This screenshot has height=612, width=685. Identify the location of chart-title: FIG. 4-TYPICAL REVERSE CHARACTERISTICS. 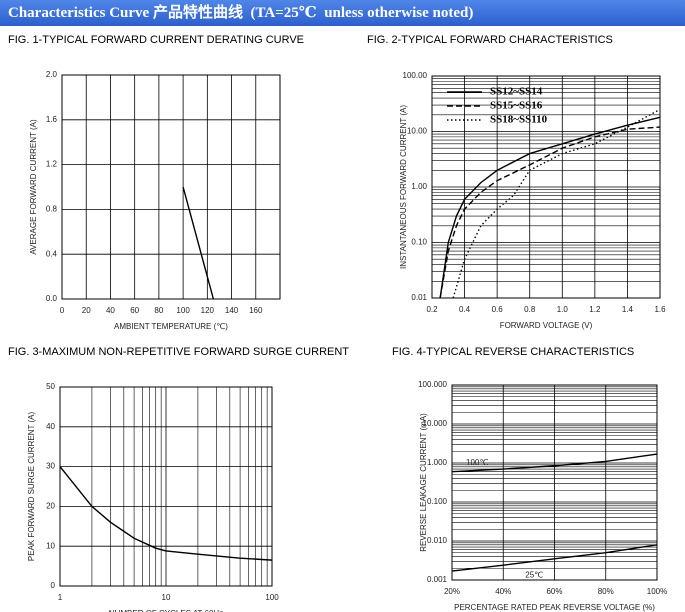
(513, 352).